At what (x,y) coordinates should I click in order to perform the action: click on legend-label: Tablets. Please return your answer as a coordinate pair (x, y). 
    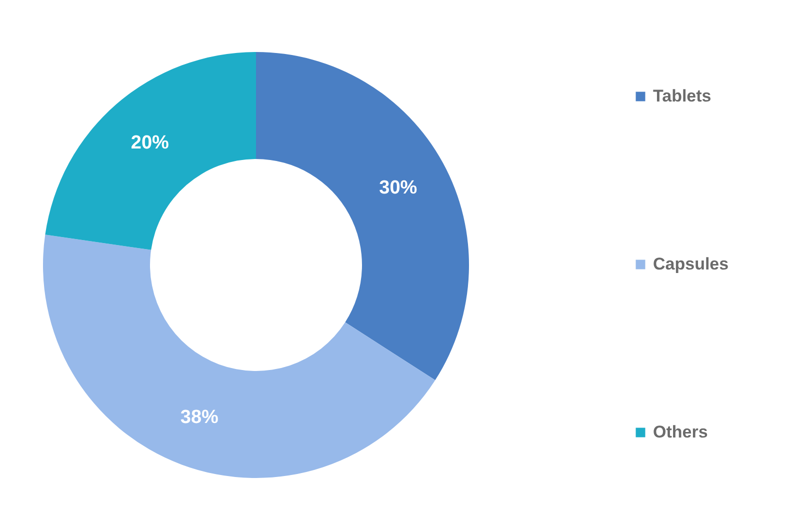
    Looking at the image, I should click on (682, 96).